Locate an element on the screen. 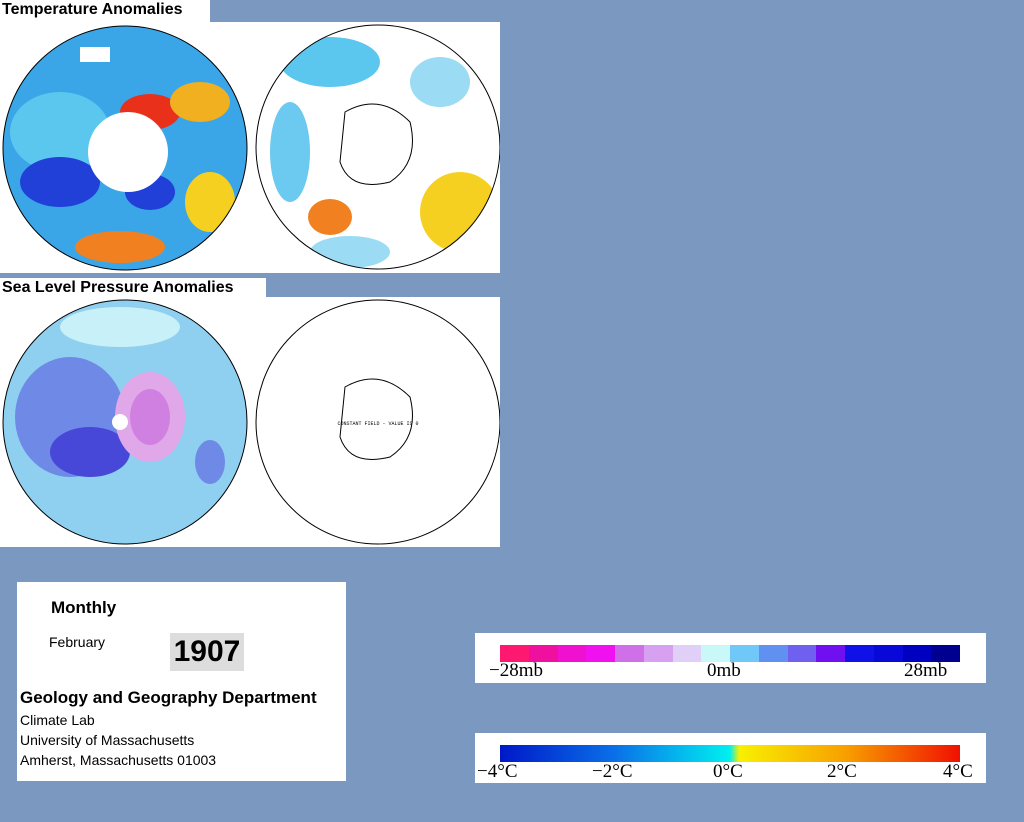 The width and height of the screenshot is (1024, 822). scale-label: 0°C is located at coordinates (728, 771).